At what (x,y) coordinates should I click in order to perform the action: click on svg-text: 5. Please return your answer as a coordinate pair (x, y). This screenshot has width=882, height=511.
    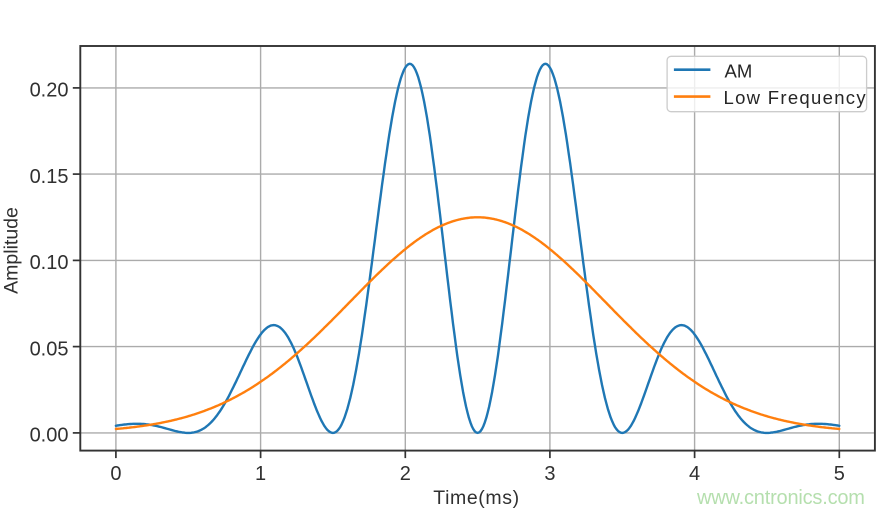
    Looking at the image, I should click on (839, 474).